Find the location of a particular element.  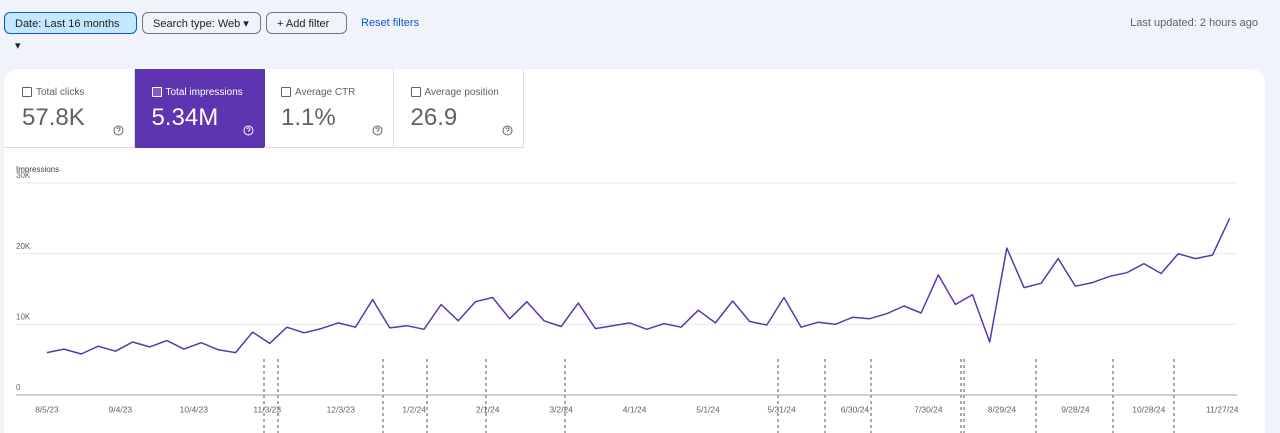

metric-tile: Average position 26.9 is located at coordinates (458, 108).